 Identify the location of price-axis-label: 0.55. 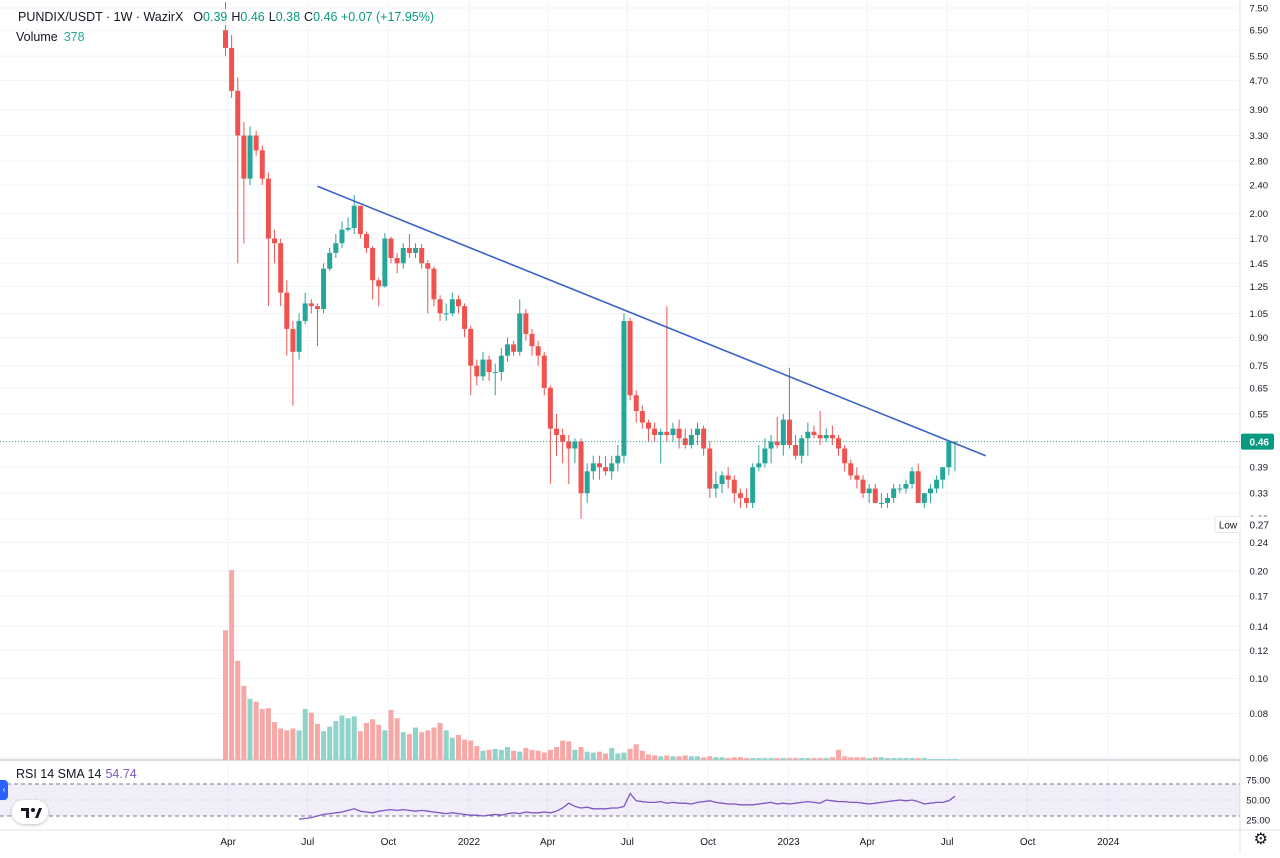
(1259, 414).